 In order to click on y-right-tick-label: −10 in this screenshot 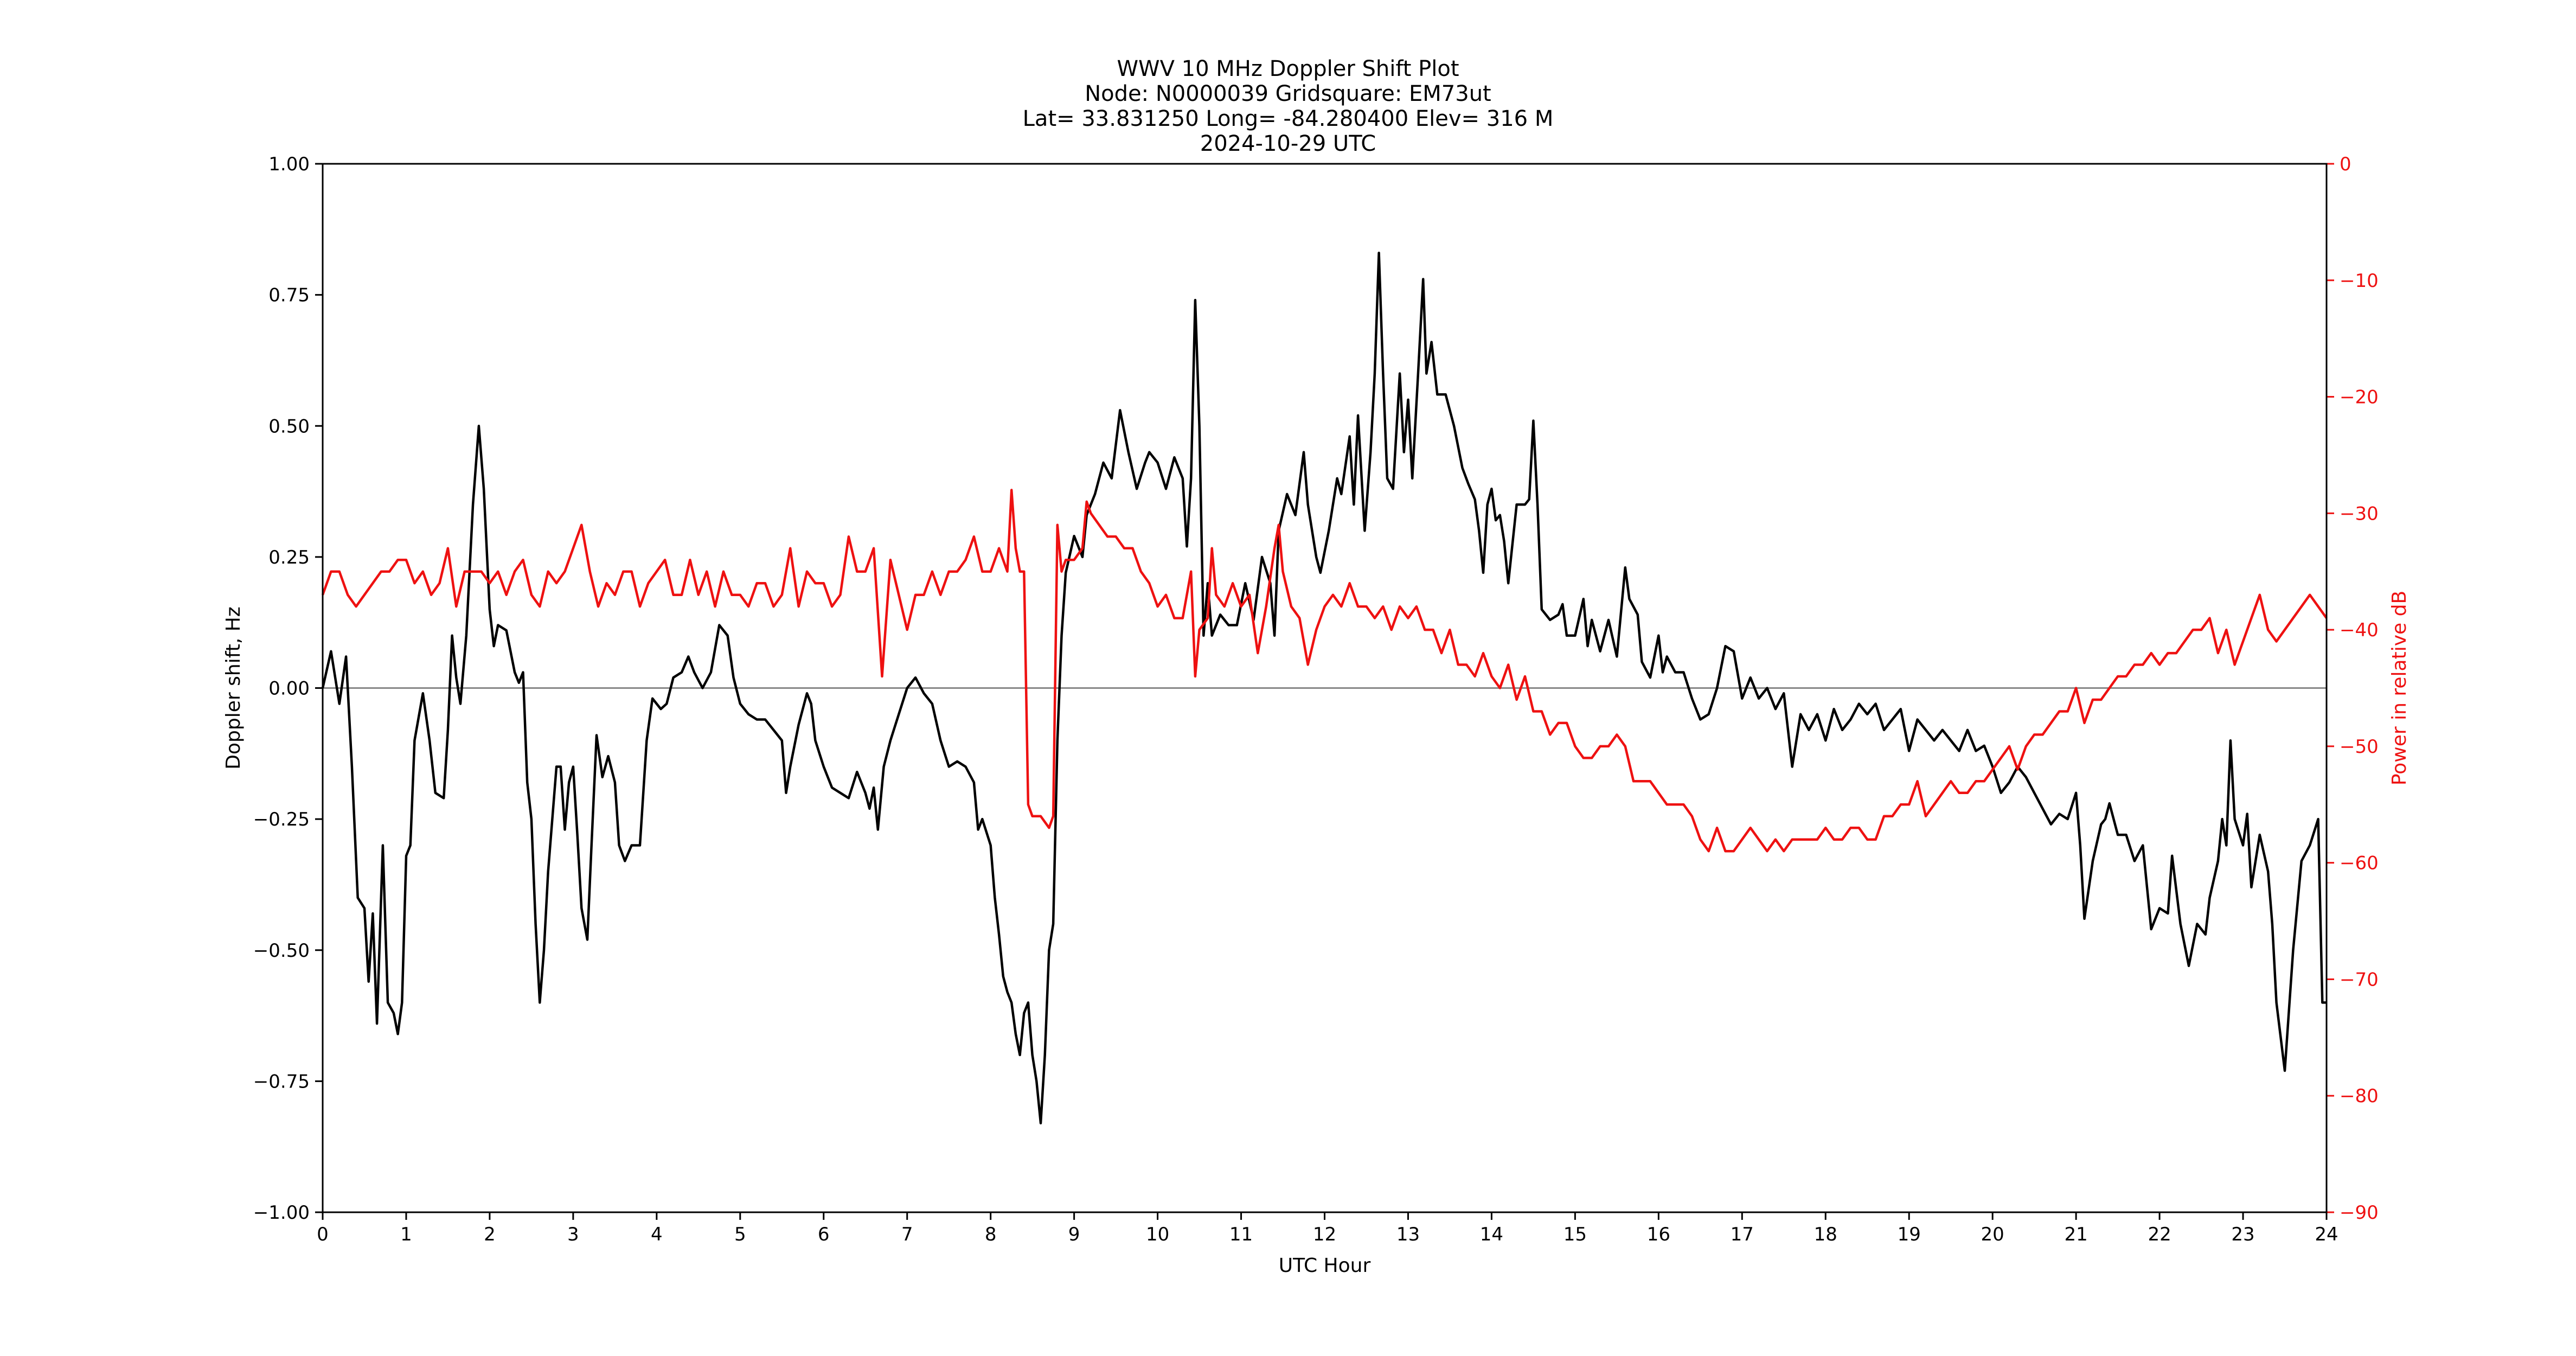, I will do `click(2359, 281)`.